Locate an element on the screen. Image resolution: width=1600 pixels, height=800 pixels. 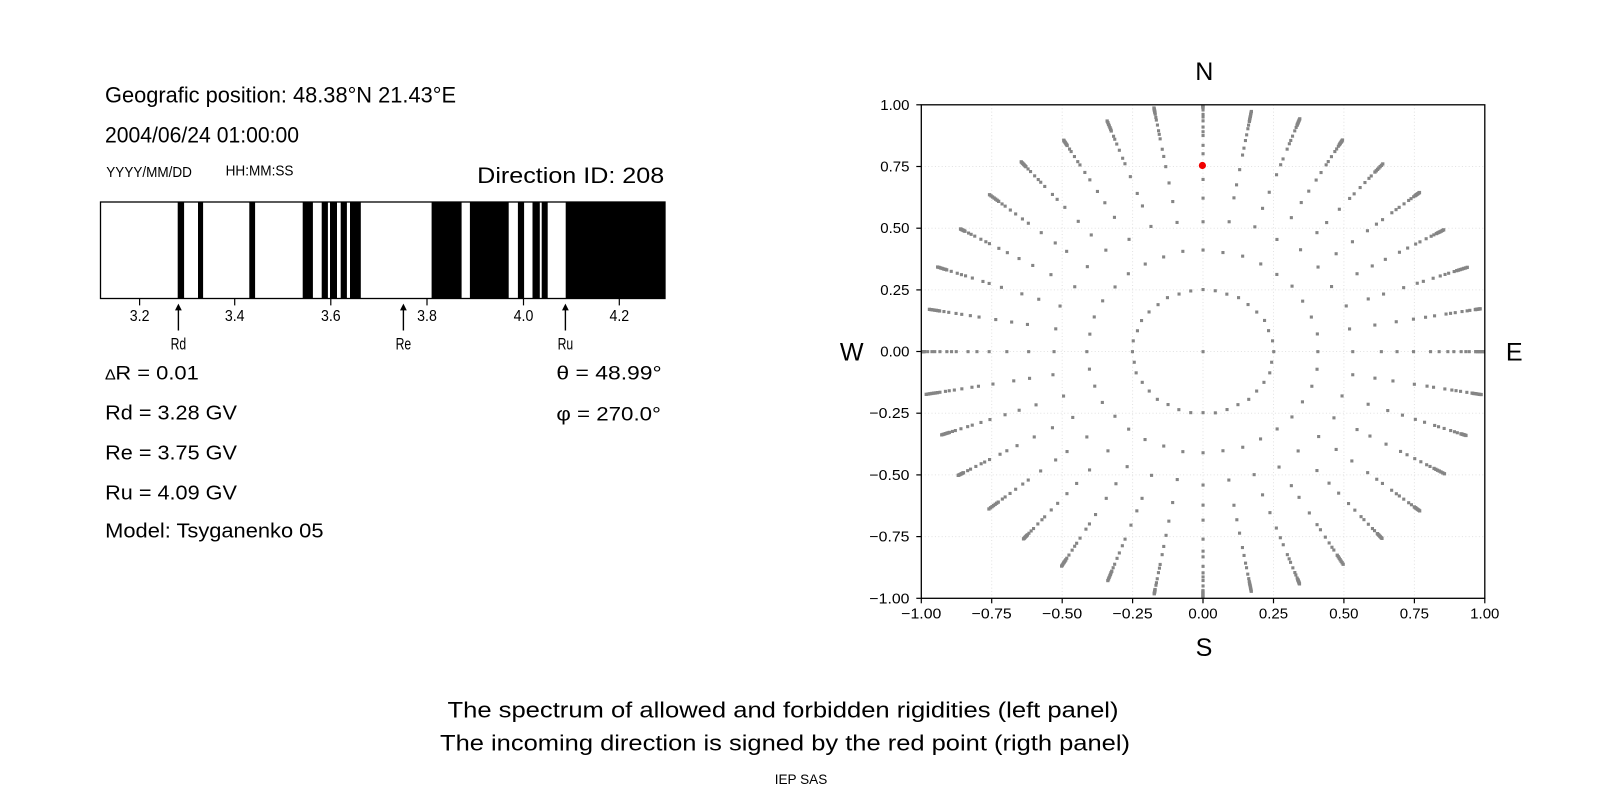
svg-text: Rd = 3.28 GV is located at coordinates (171, 413).